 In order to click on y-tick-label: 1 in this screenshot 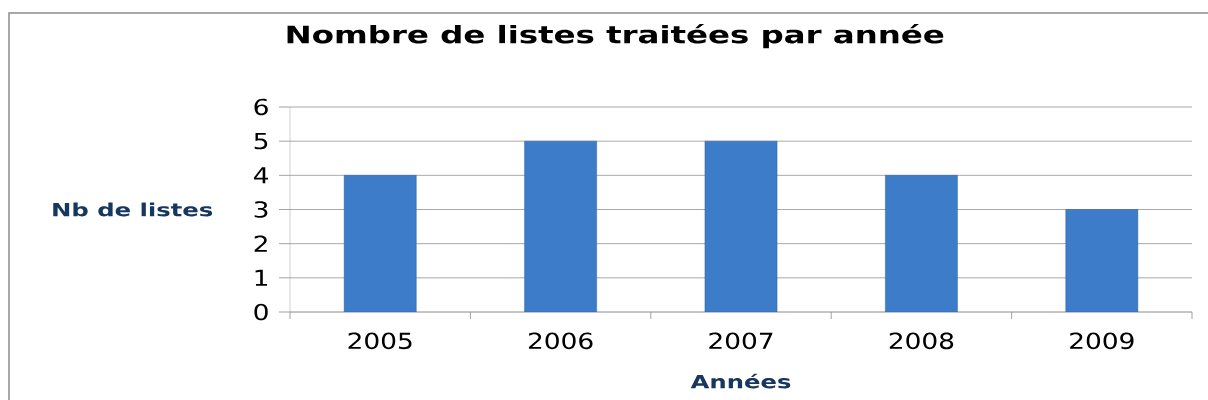, I will do `click(261, 277)`.